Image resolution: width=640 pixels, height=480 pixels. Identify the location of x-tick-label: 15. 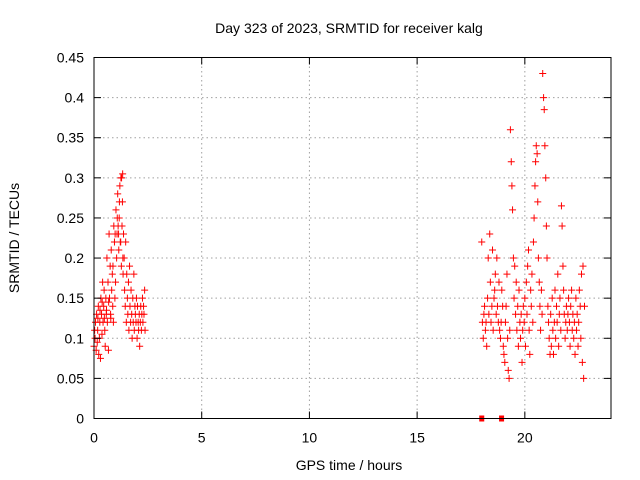
(417, 438).